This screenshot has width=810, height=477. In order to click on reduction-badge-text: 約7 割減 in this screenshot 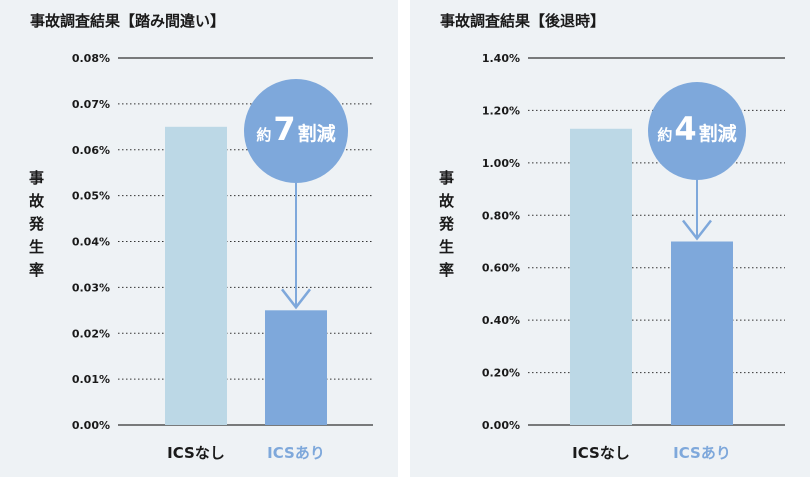, I will do `click(295, 129)`.